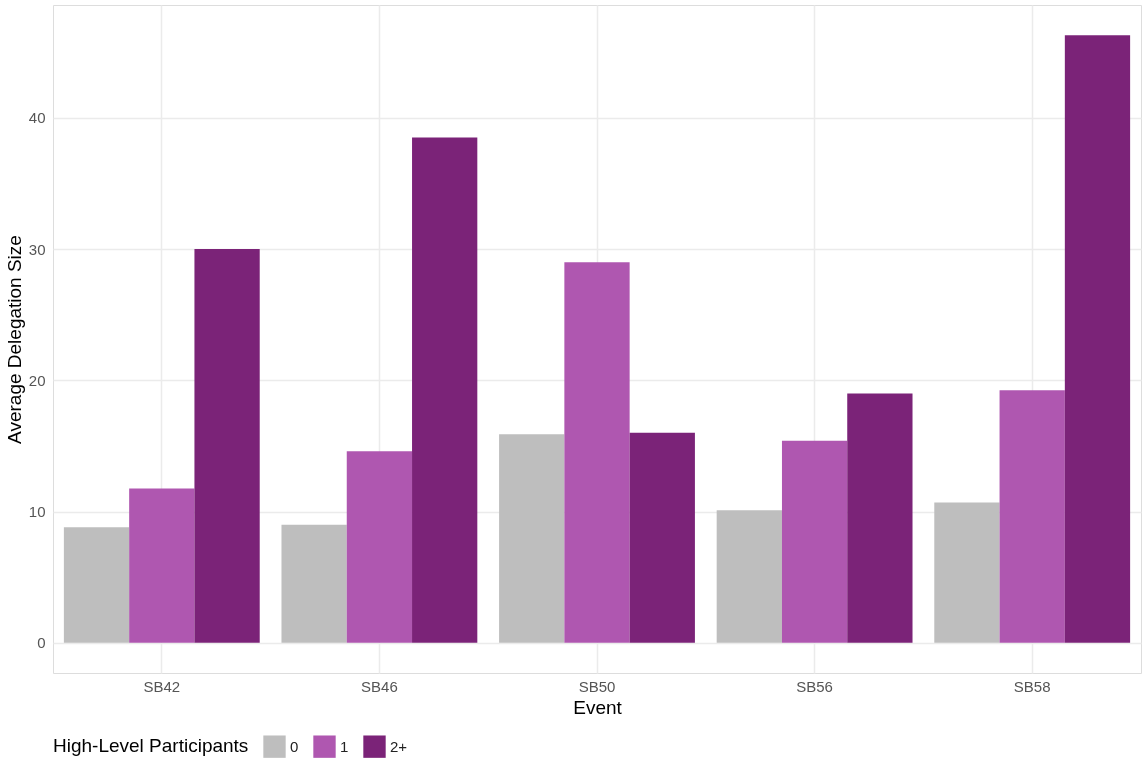 The width and height of the screenshot is (1146, 763). Describe the element at coordinates (598, 707) in the screenshot. I see `x-axis-title: Event` at that location.